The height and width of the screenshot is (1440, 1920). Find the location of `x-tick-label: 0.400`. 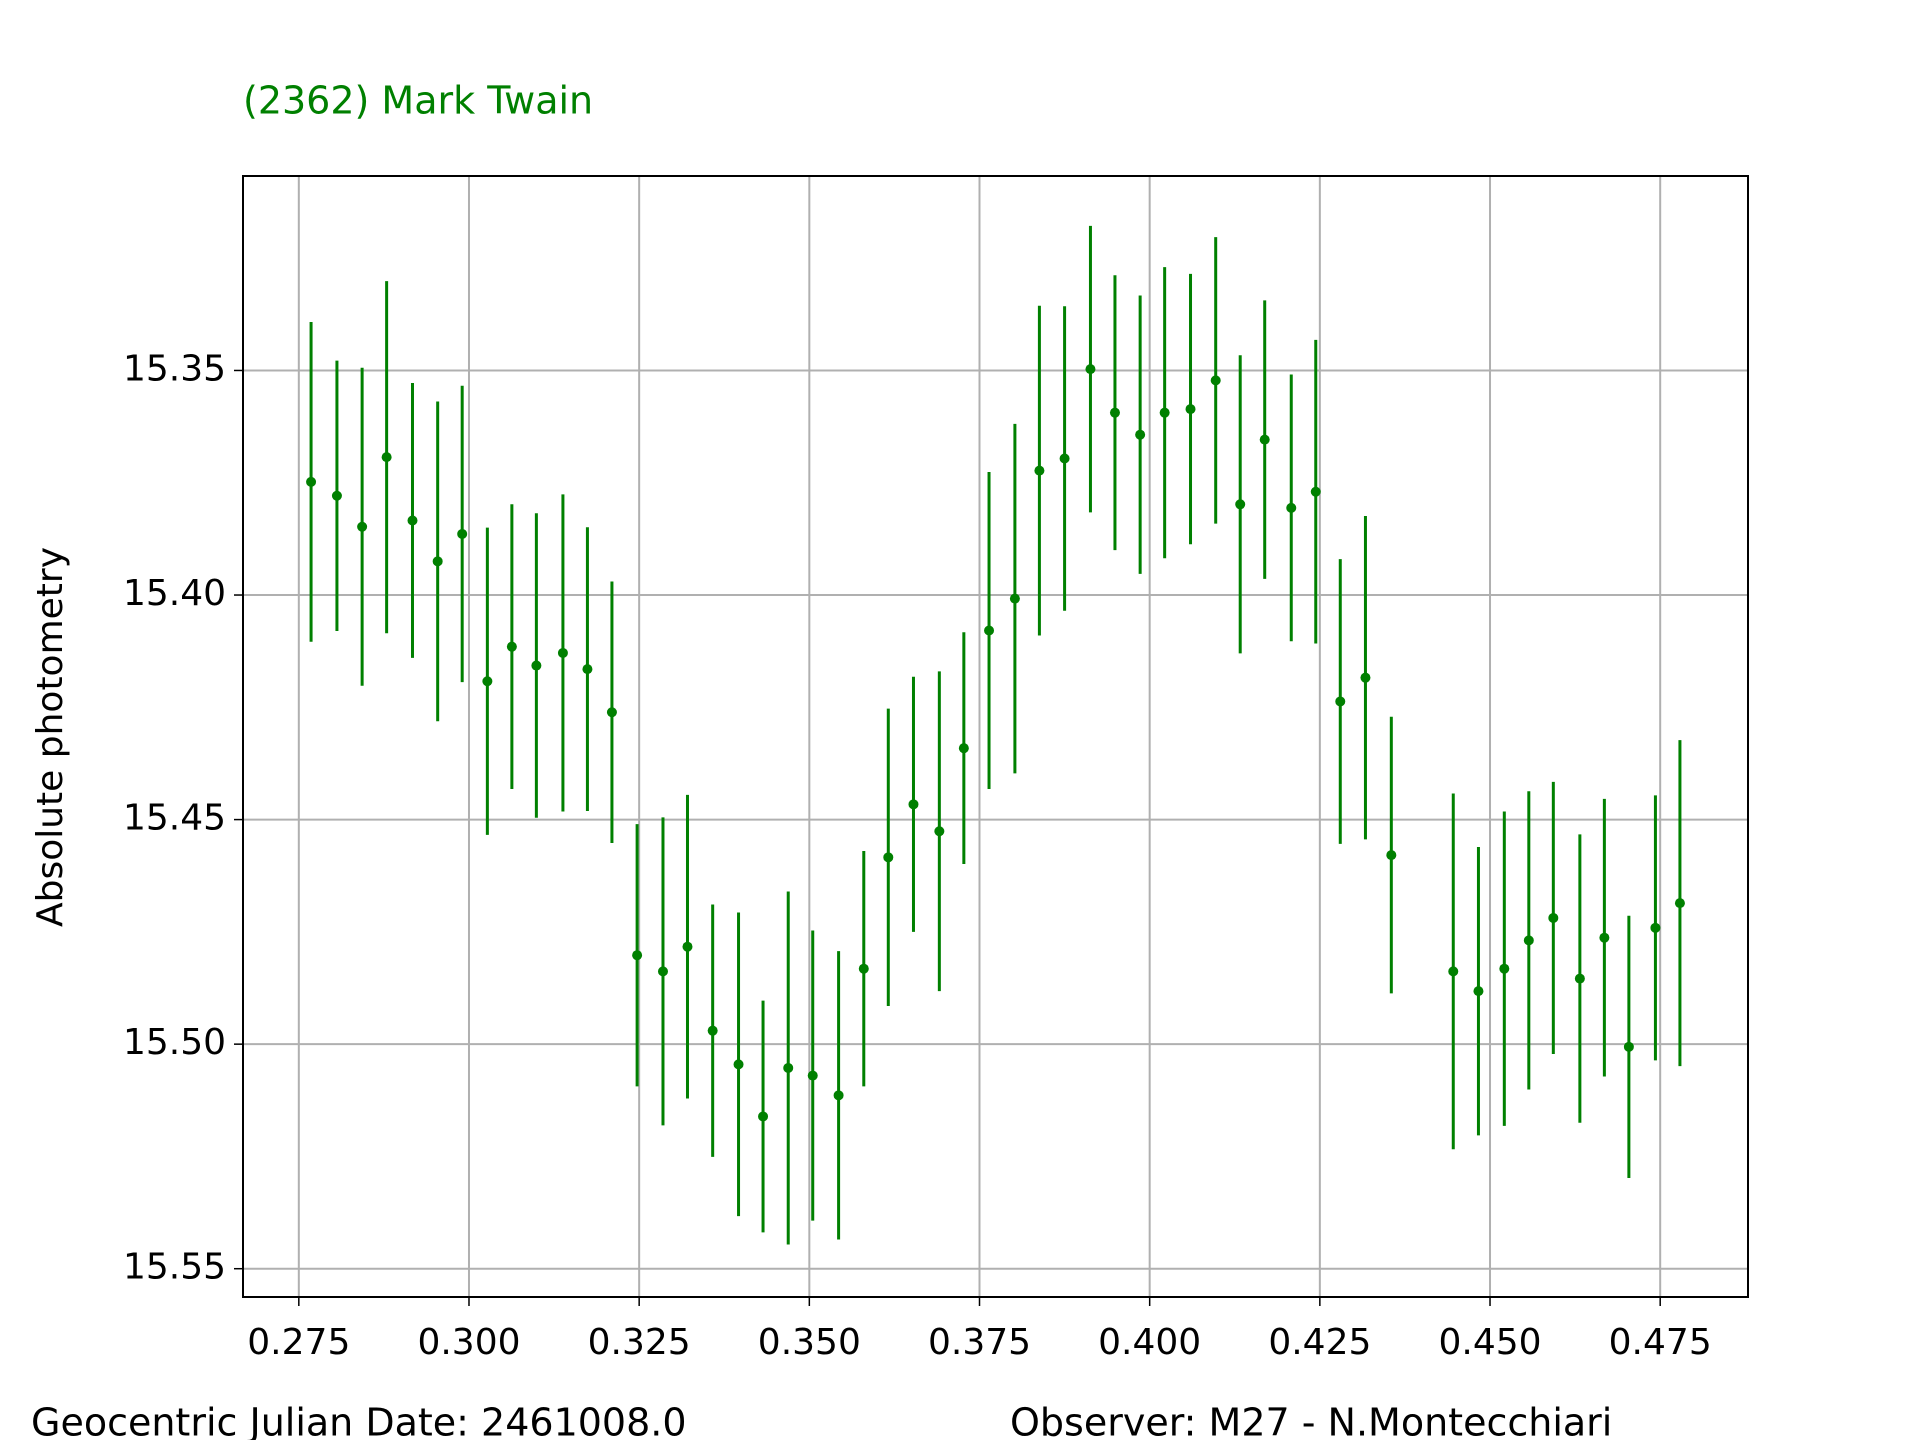

x-tick-label: 0.400 is located at coordinates (1149, 1342).